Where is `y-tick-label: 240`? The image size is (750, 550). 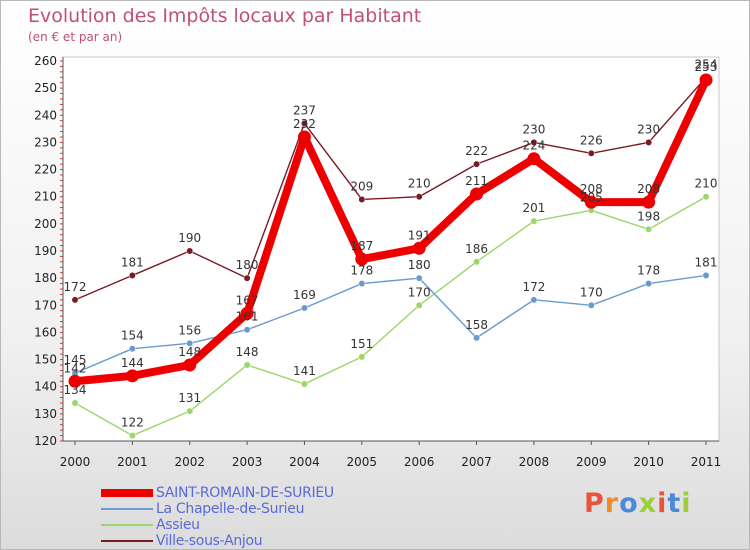
y-tick-label: 240 is located at coordinates (45, 115).